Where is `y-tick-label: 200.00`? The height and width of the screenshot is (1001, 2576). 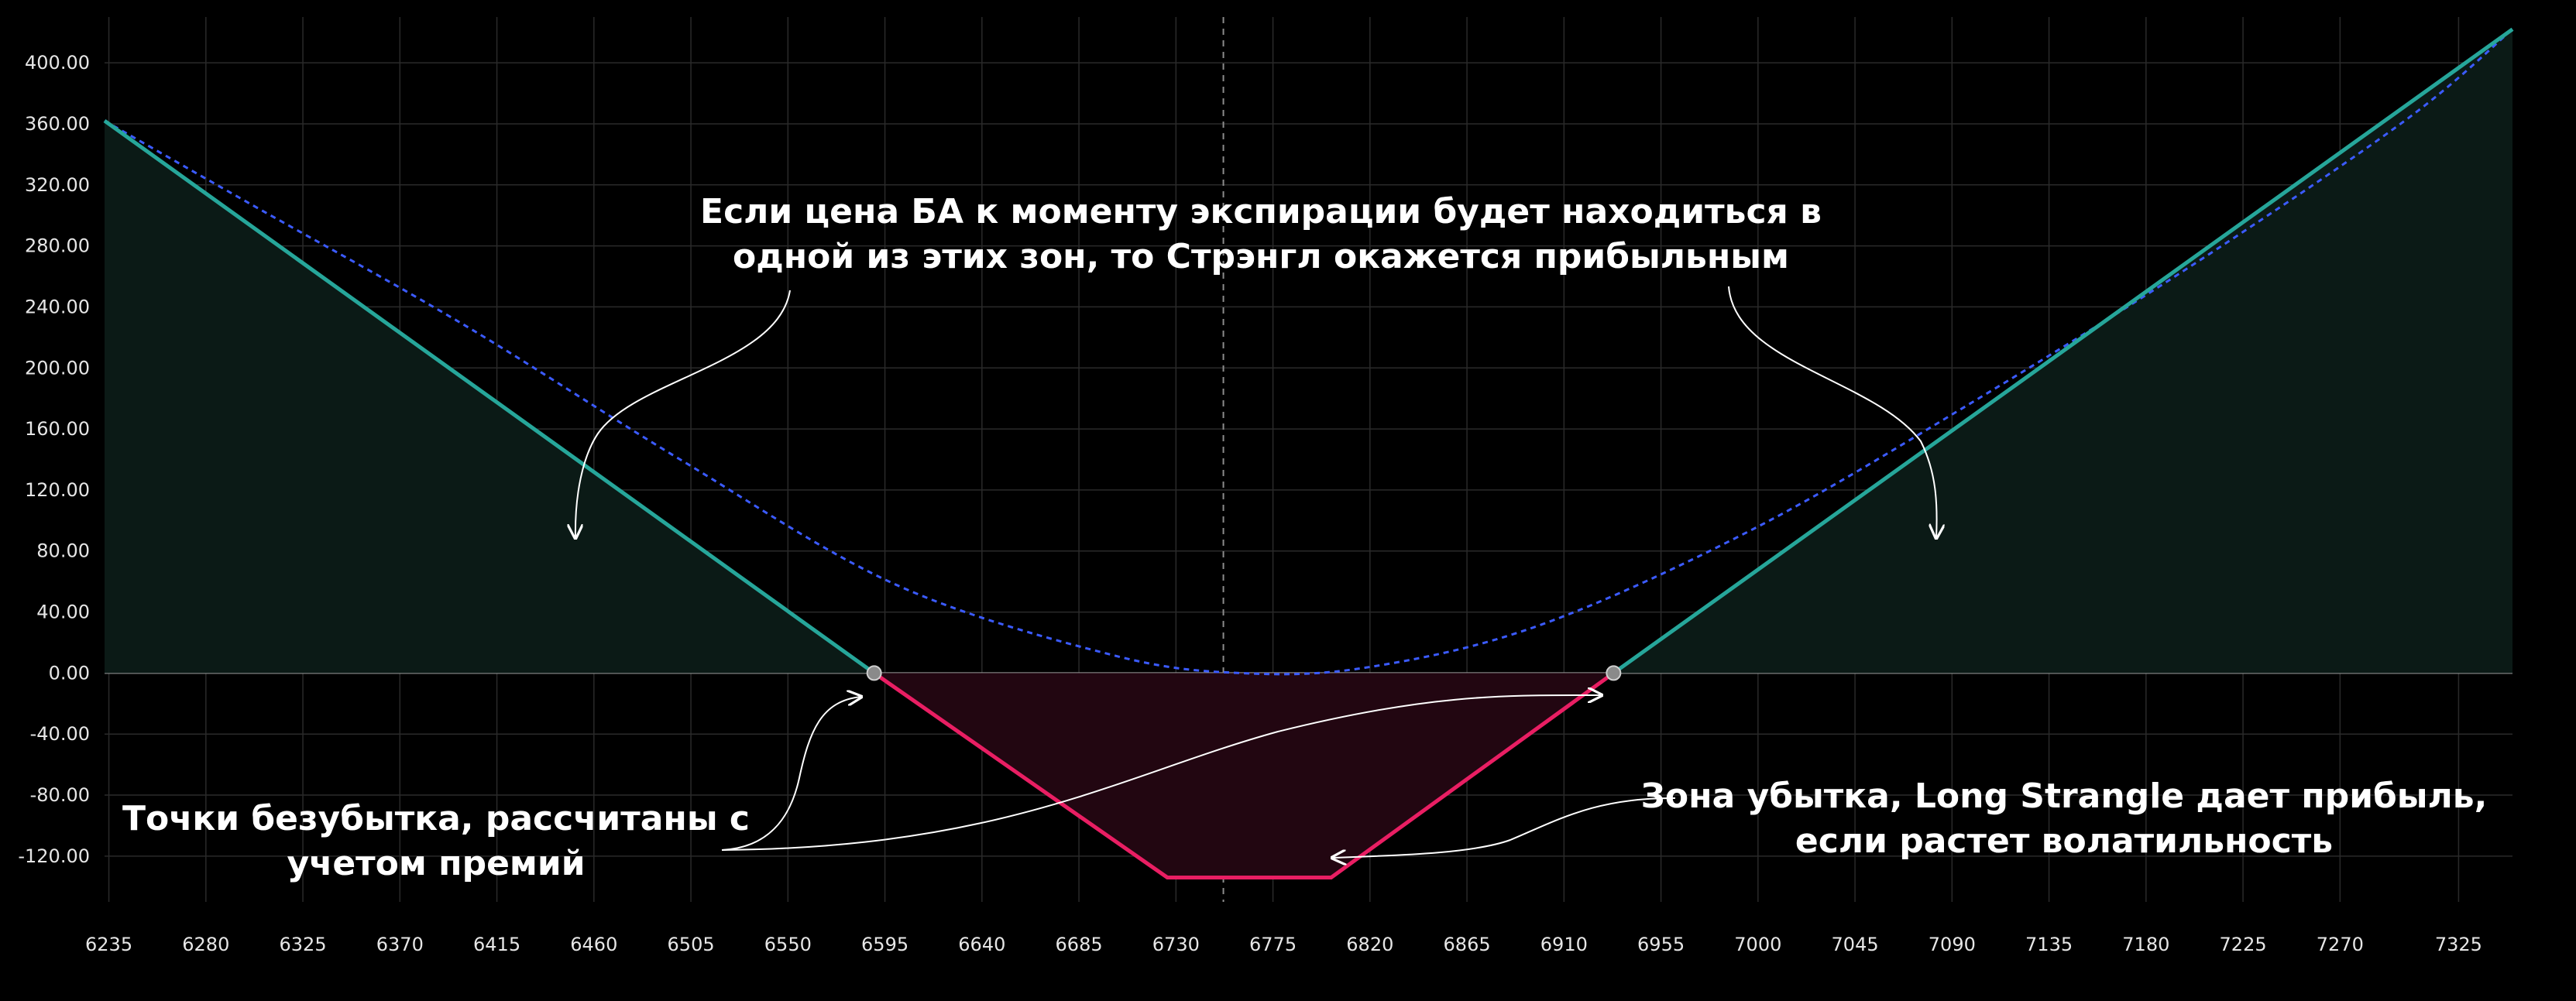
y-tick-label: 200.00 is located at coordinates (57, 368).